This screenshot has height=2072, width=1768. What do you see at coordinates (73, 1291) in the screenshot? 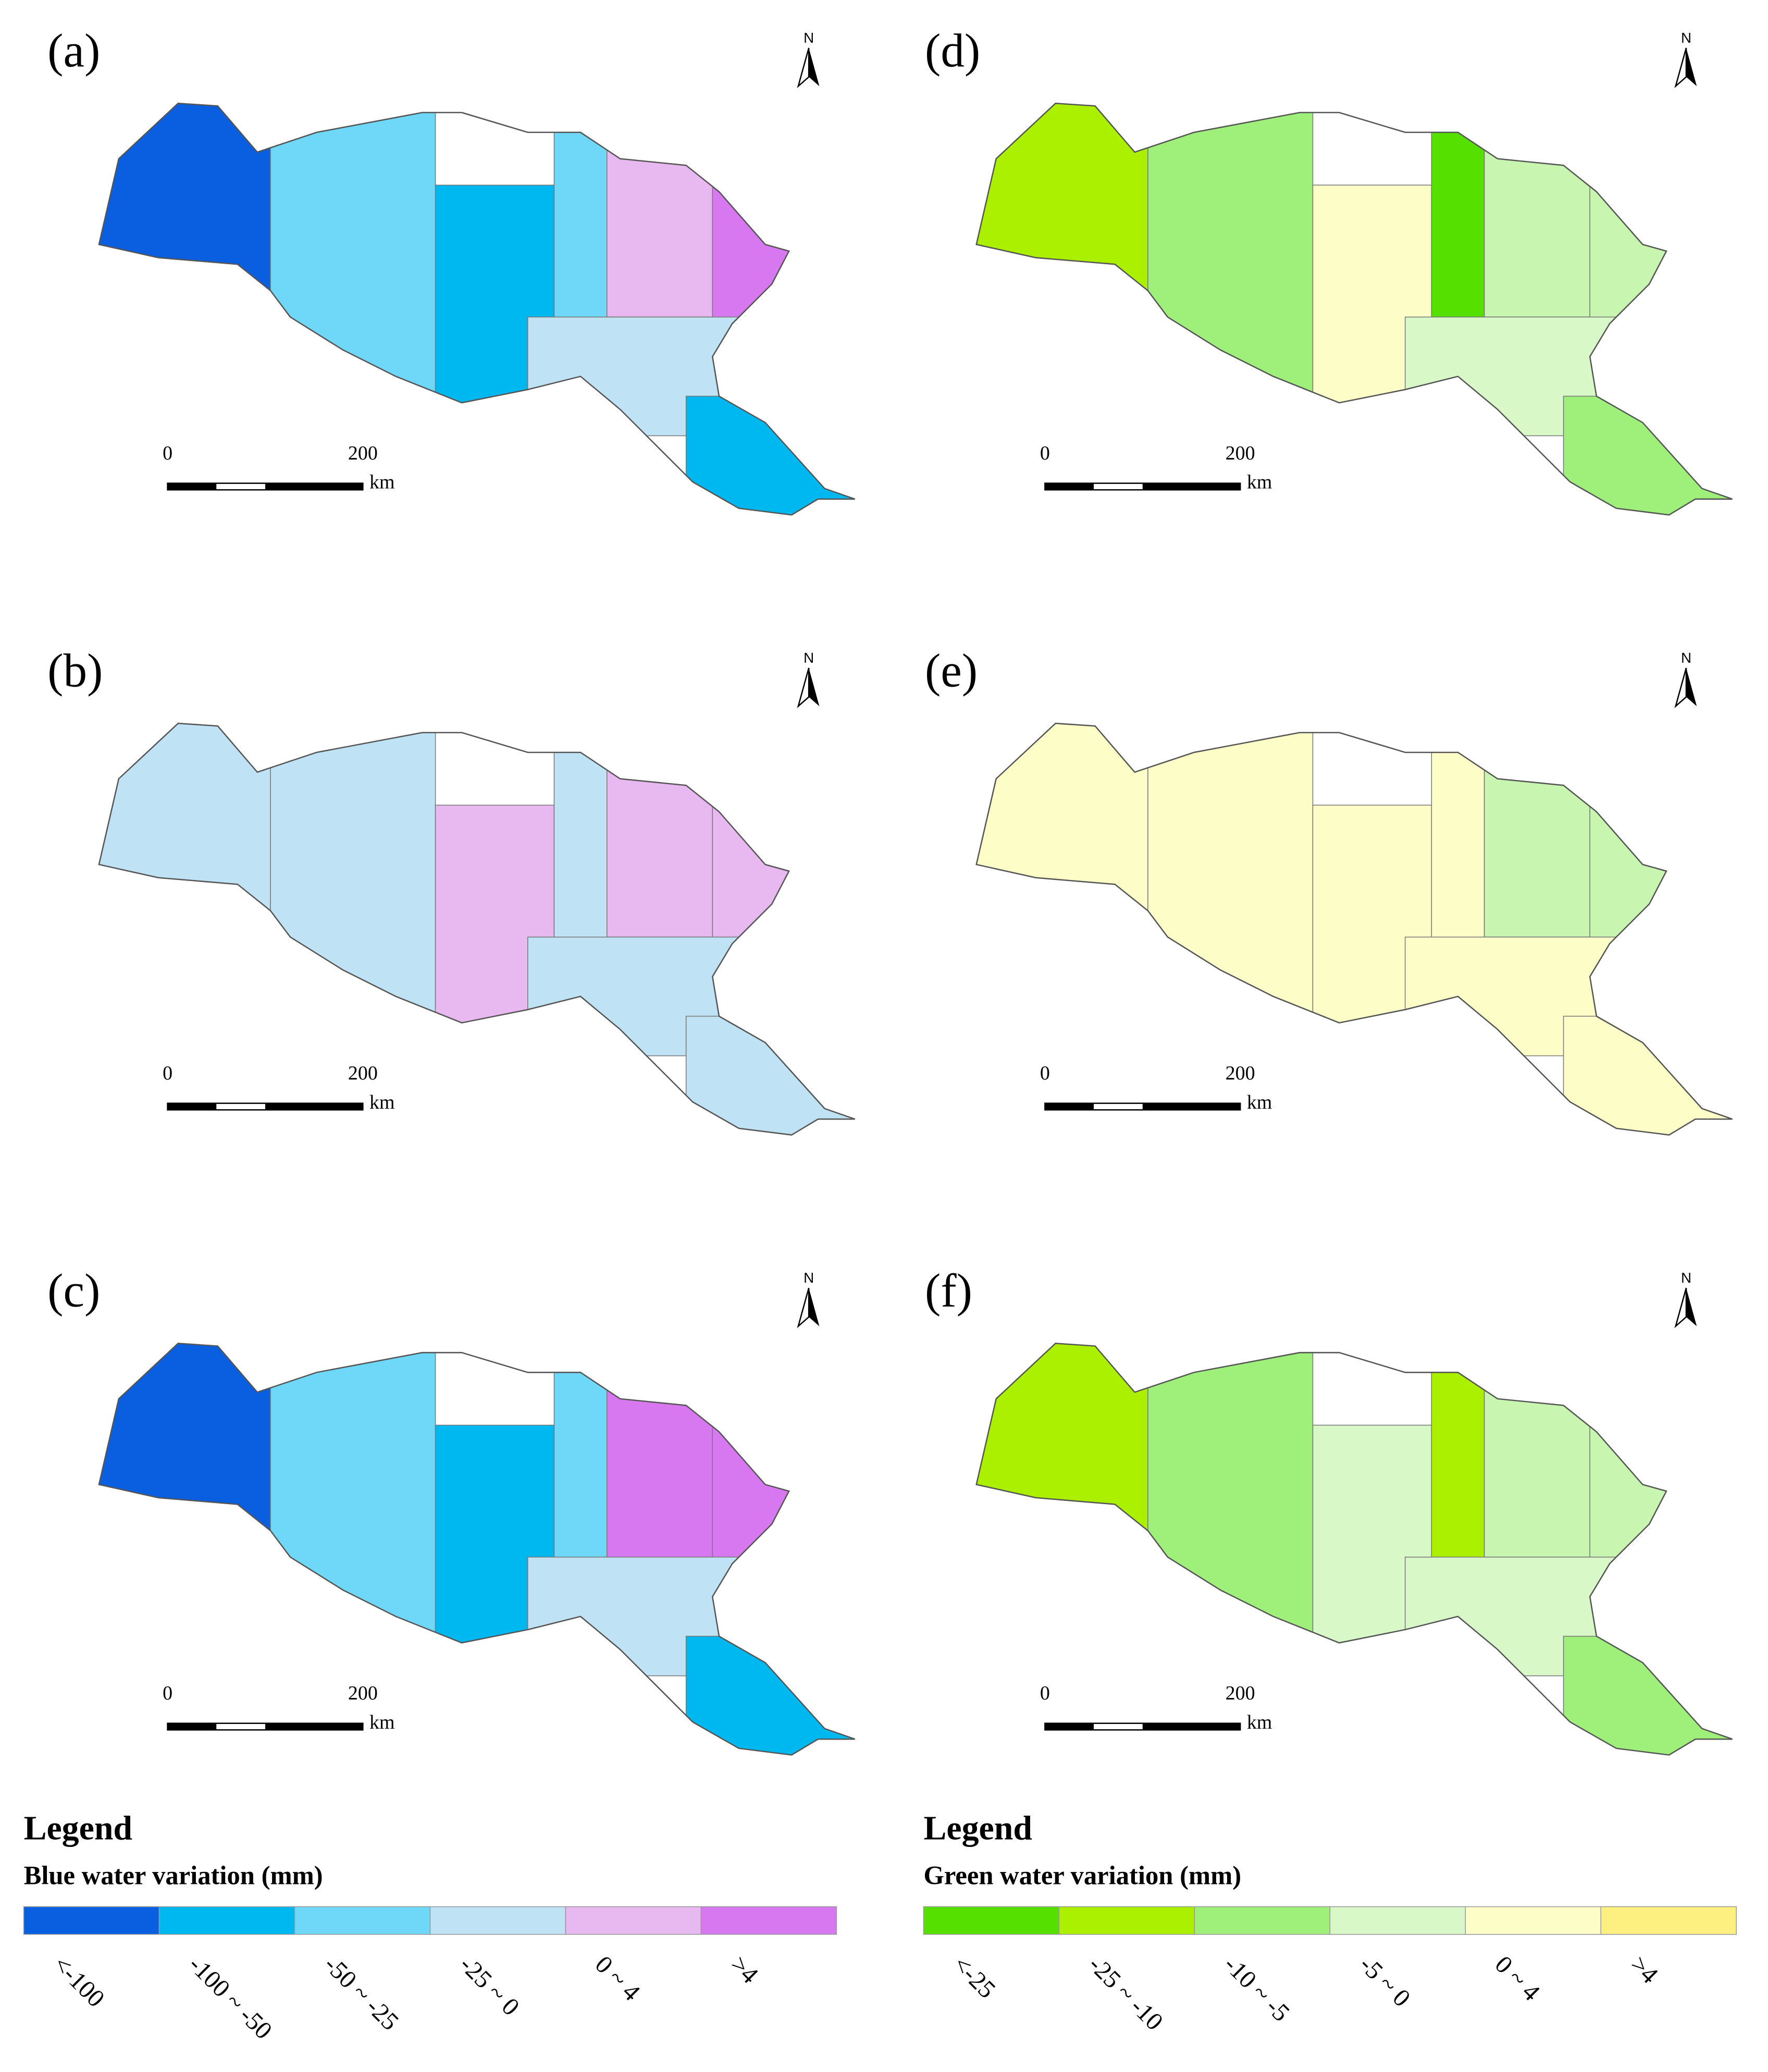
I see `panel-label: (c)` at bounding box center [73, 1291].